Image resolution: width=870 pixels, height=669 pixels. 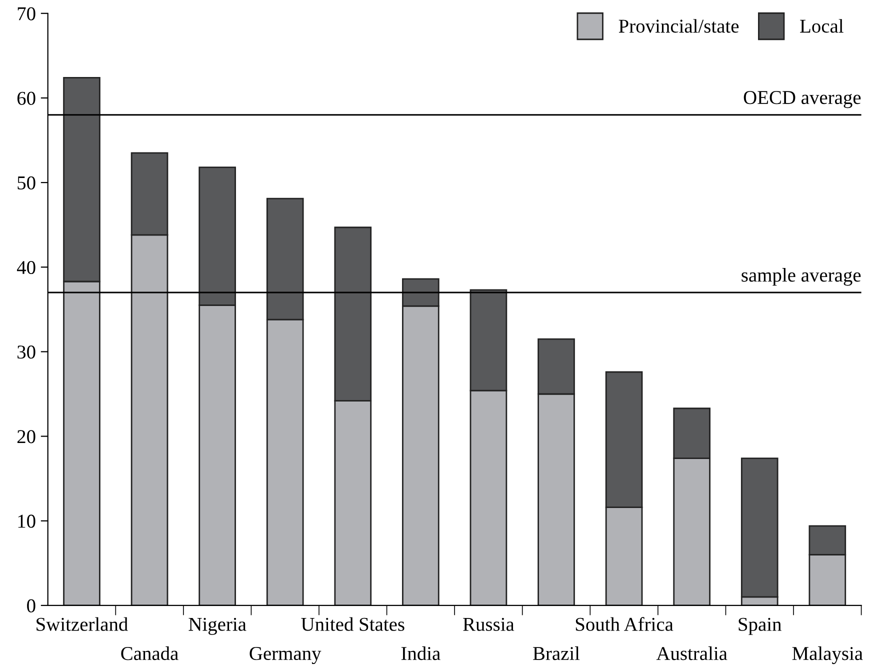 What do you see at coordinates (556, 653) in the screenshot?
I see `x-tick-label: Brazil` at bounding box center [556, 653].